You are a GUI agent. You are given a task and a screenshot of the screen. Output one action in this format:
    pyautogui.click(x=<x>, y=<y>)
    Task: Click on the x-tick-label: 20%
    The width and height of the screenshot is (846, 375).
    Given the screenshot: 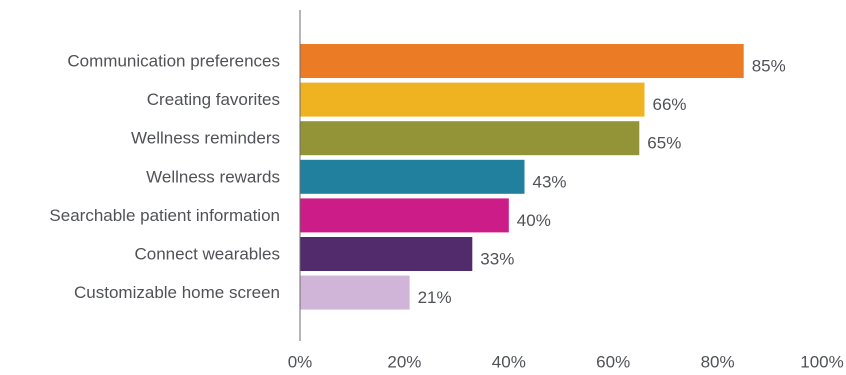 What is the action you would take?
    pyautogui.click(x=404, y=362)
    